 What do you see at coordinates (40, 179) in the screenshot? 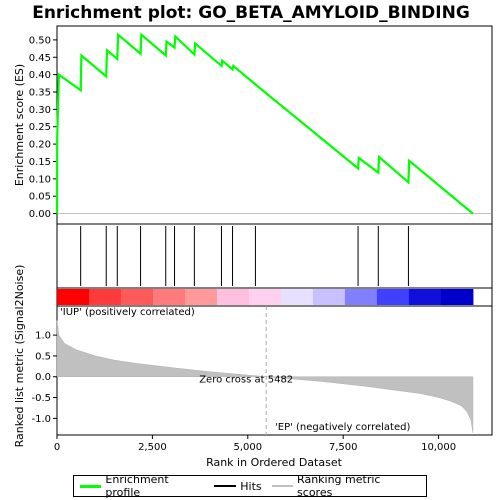
I see `es-y-tick-label: 0.10` at bounding box center [40, 179].